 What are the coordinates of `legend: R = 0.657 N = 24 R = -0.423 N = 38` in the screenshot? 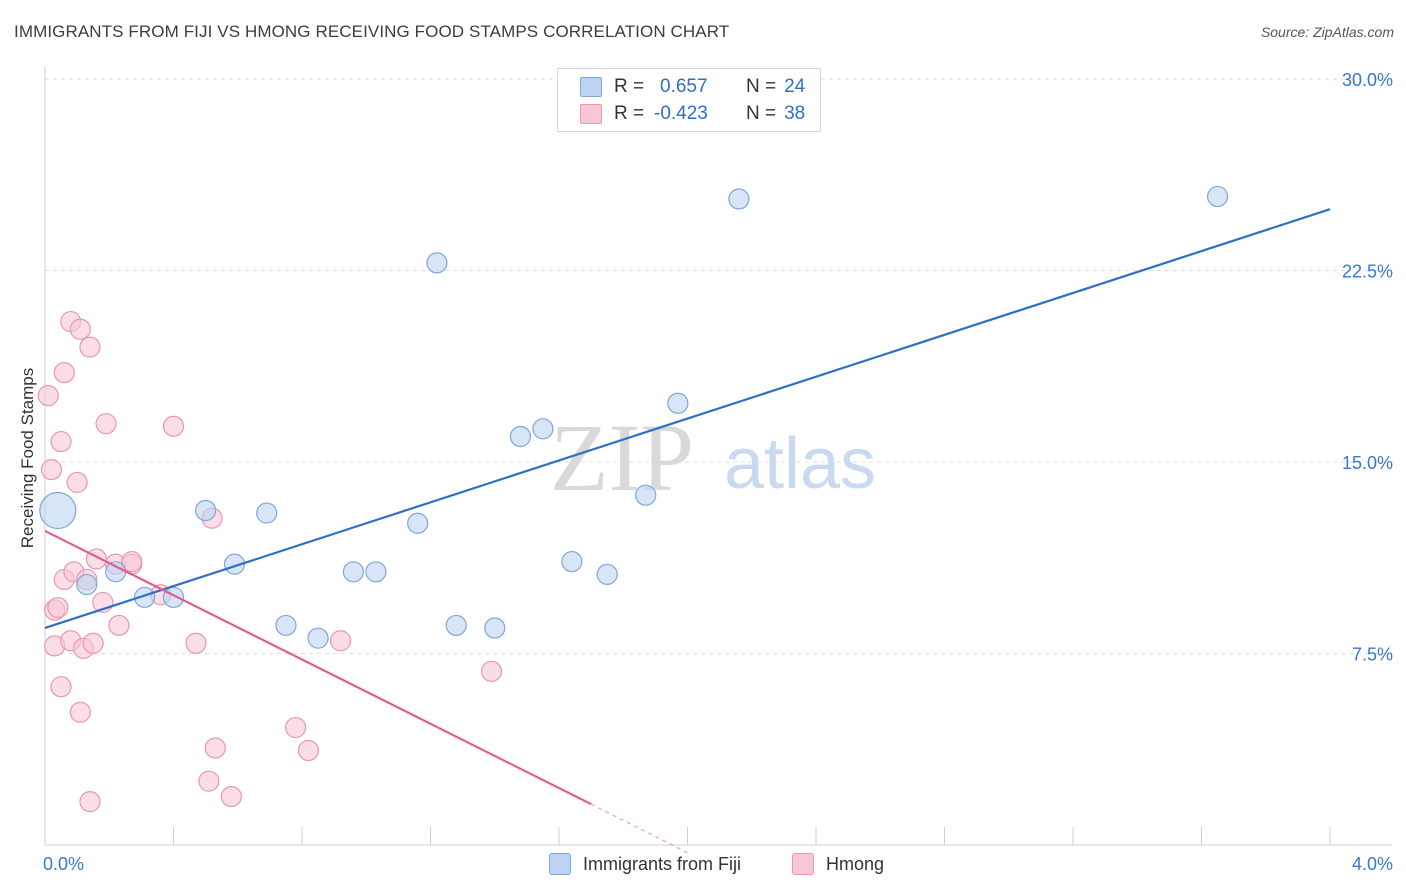 It's located at (689, 100).